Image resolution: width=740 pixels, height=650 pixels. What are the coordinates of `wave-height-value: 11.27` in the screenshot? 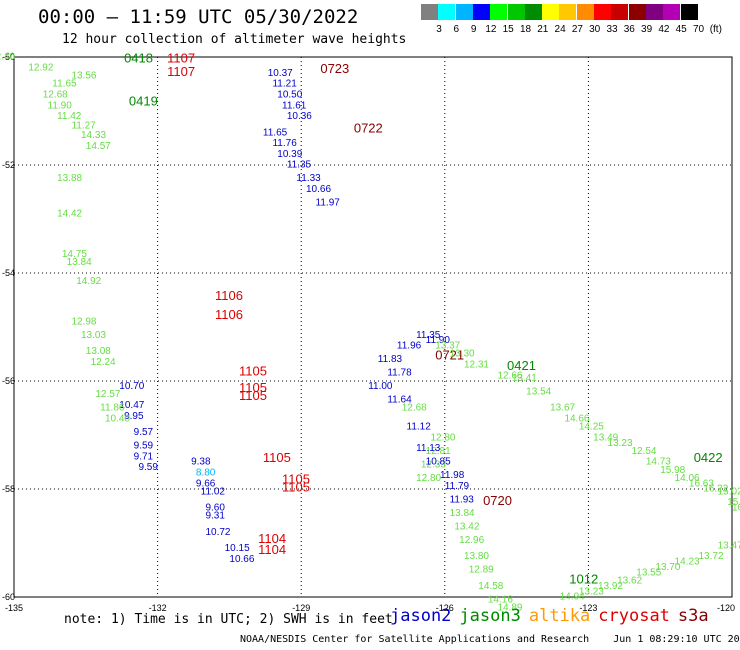 It's located at (83, 125).